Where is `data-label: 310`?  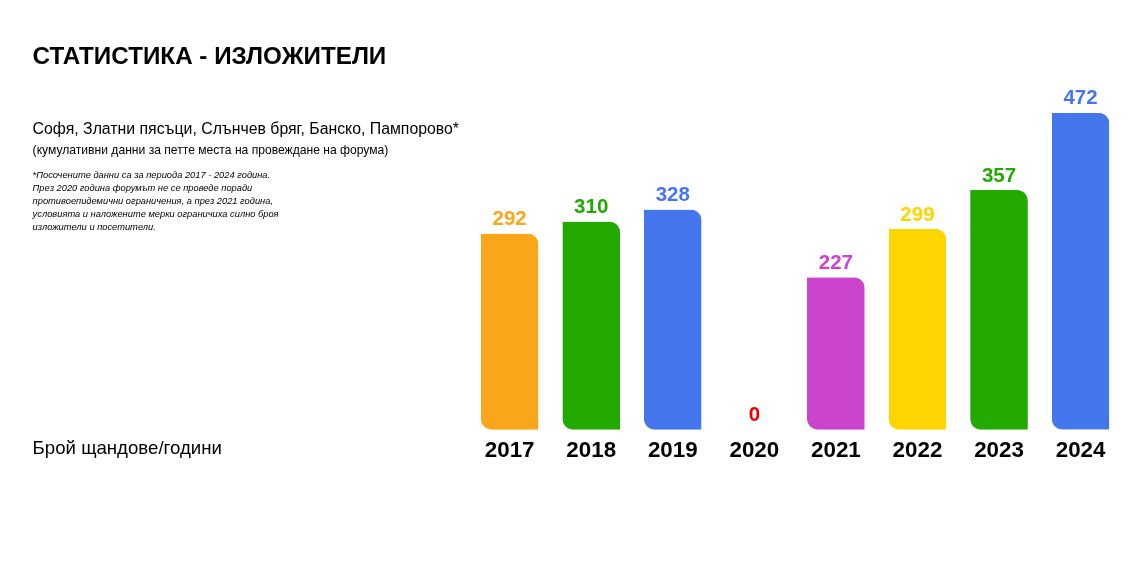 data-label: 310 is located at coordinates (591, 206).